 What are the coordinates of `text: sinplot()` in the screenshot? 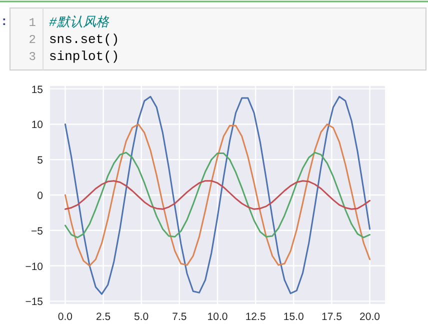 It's located at (84, 56).